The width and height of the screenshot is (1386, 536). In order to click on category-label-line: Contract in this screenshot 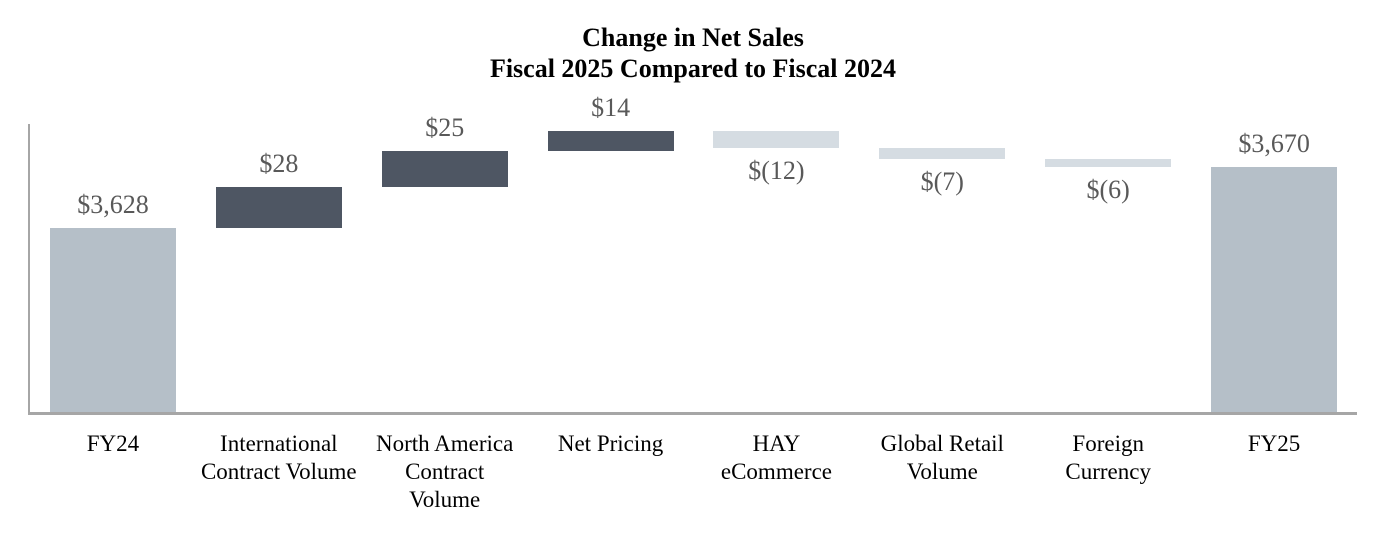, I will do `click(445, 471)`.